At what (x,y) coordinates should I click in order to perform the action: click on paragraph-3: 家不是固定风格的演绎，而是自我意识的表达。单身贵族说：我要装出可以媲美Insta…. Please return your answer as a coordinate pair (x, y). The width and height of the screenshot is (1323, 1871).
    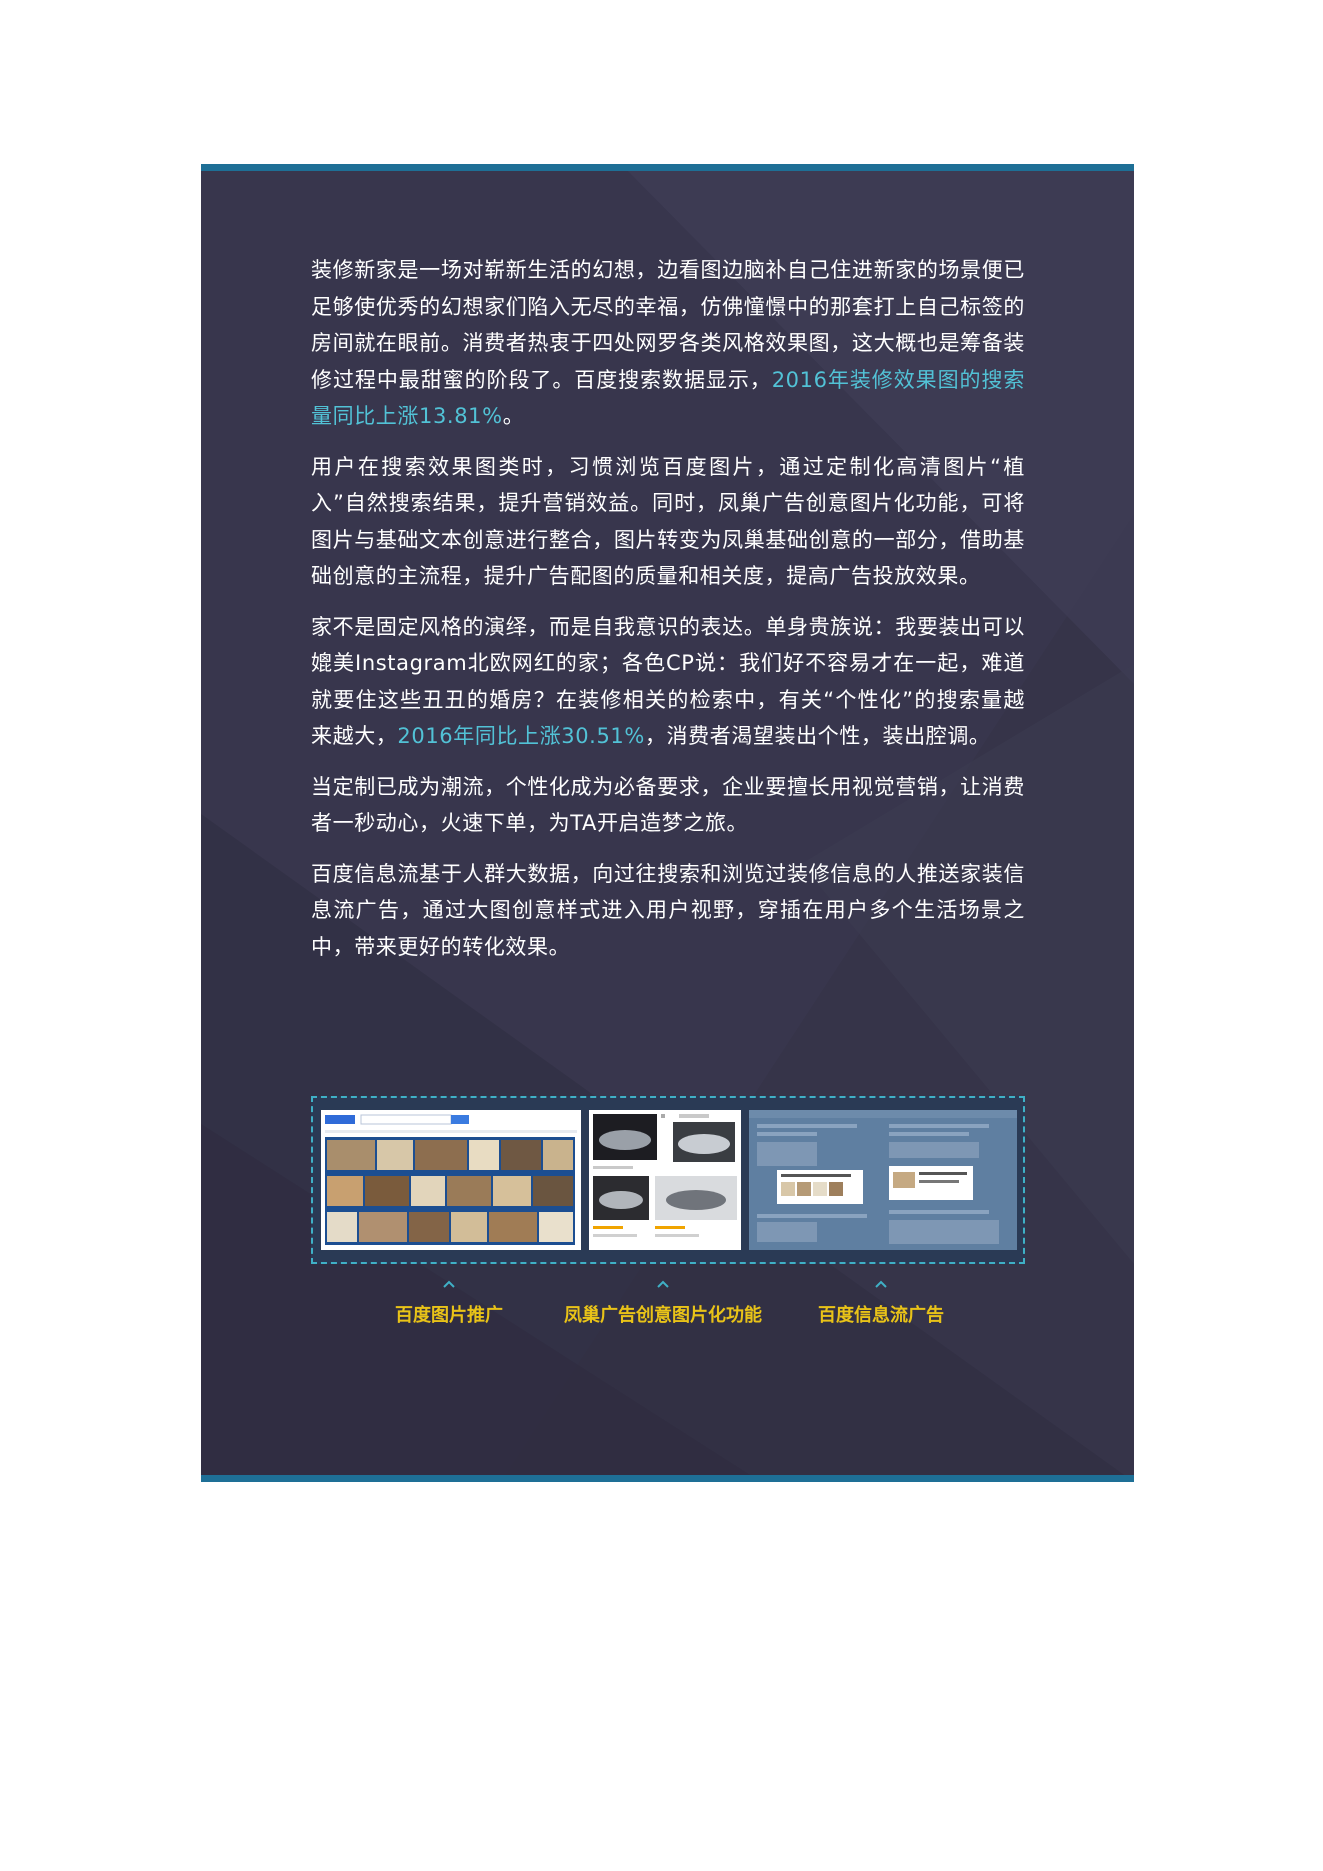
    Looking at the image, I should click on (668, 681).